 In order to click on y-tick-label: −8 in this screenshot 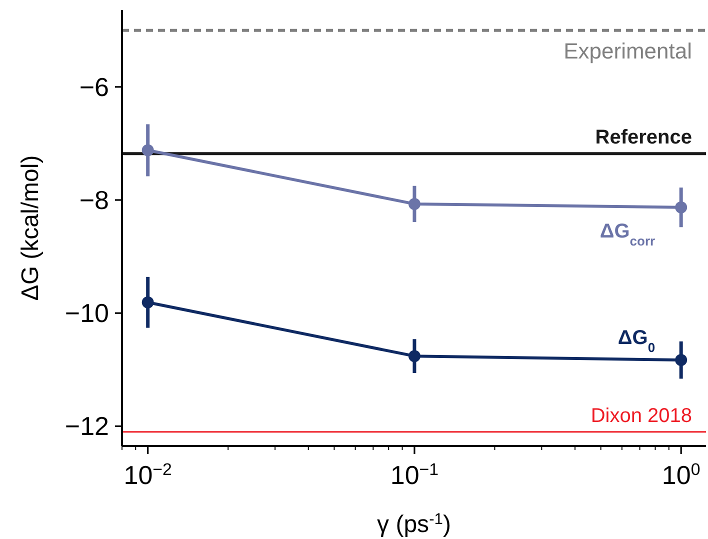, I will do `click(94, 200)`.